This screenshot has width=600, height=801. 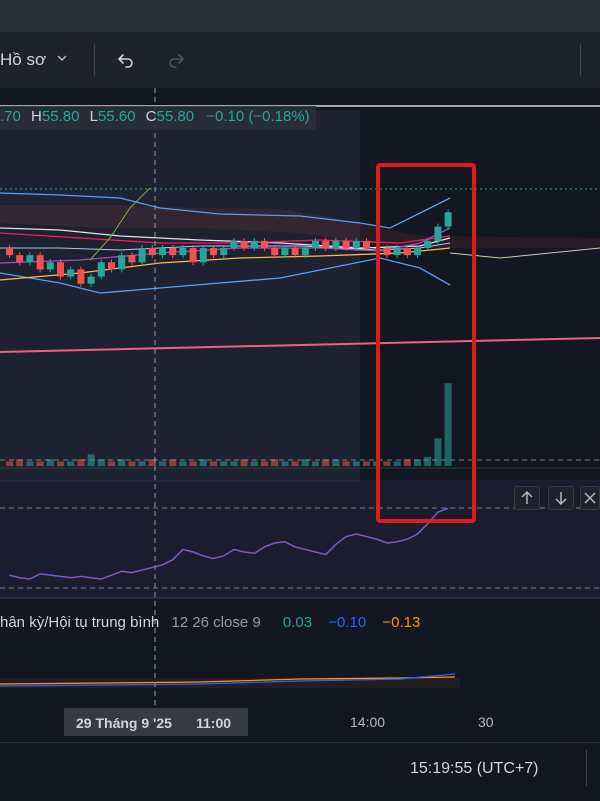 What do you see at coordinates (125, 61) in the screenshot?
I see `undo-icon` at bounding box center [125, 61].